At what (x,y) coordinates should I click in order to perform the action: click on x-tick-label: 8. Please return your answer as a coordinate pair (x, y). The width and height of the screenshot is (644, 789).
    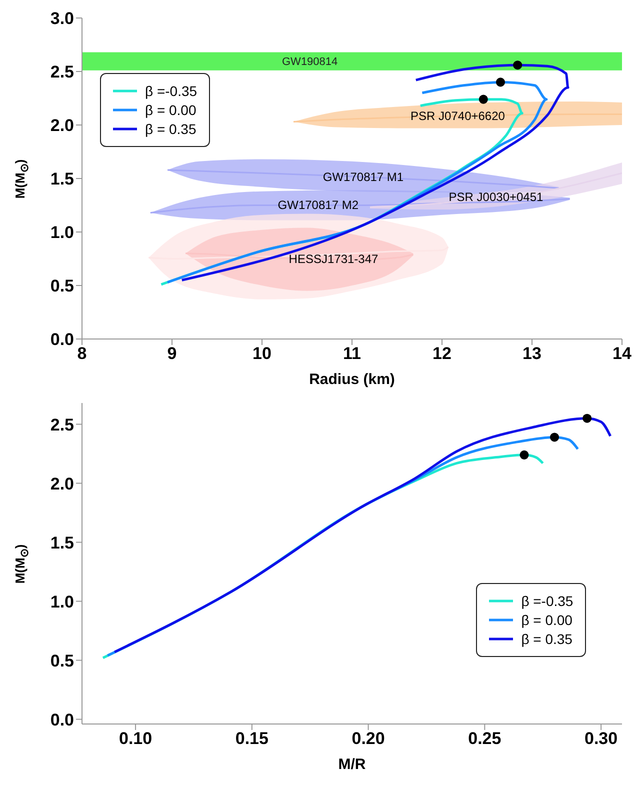
    Looking at the image, I should click on (82, 354).